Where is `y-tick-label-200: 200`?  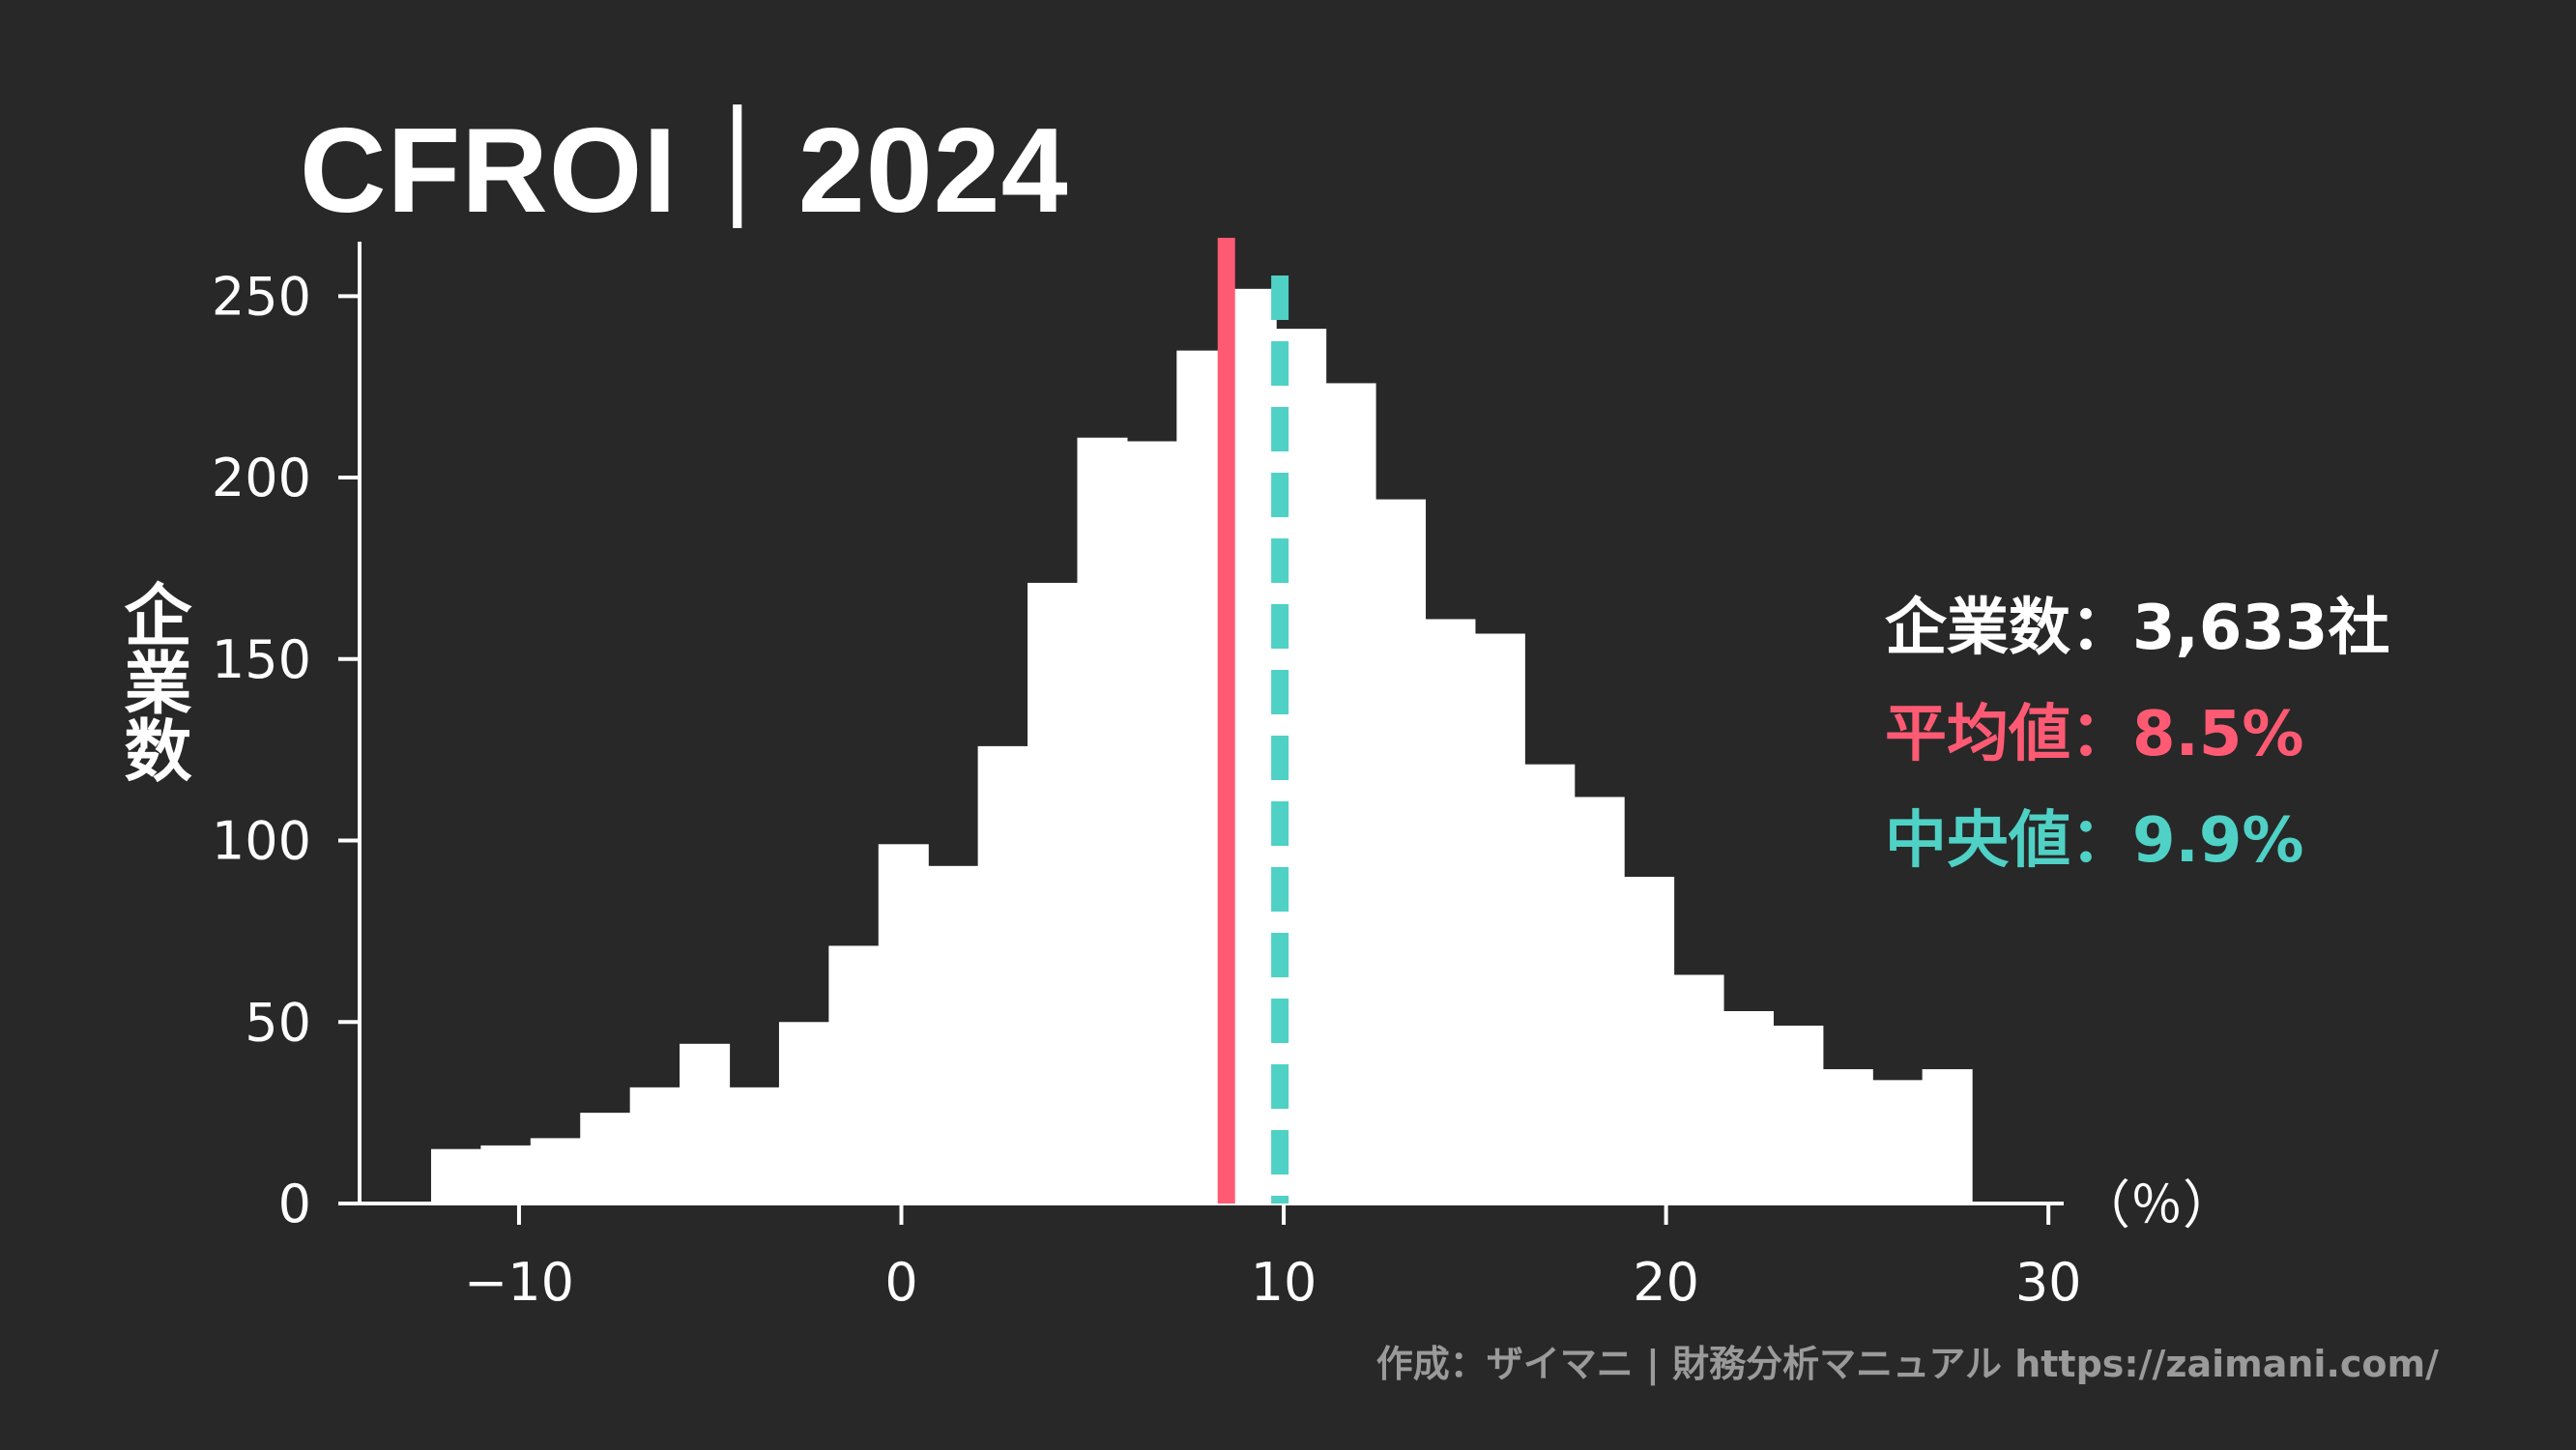
y-tick-label-200: 200 is located at coordinates (261, 478).